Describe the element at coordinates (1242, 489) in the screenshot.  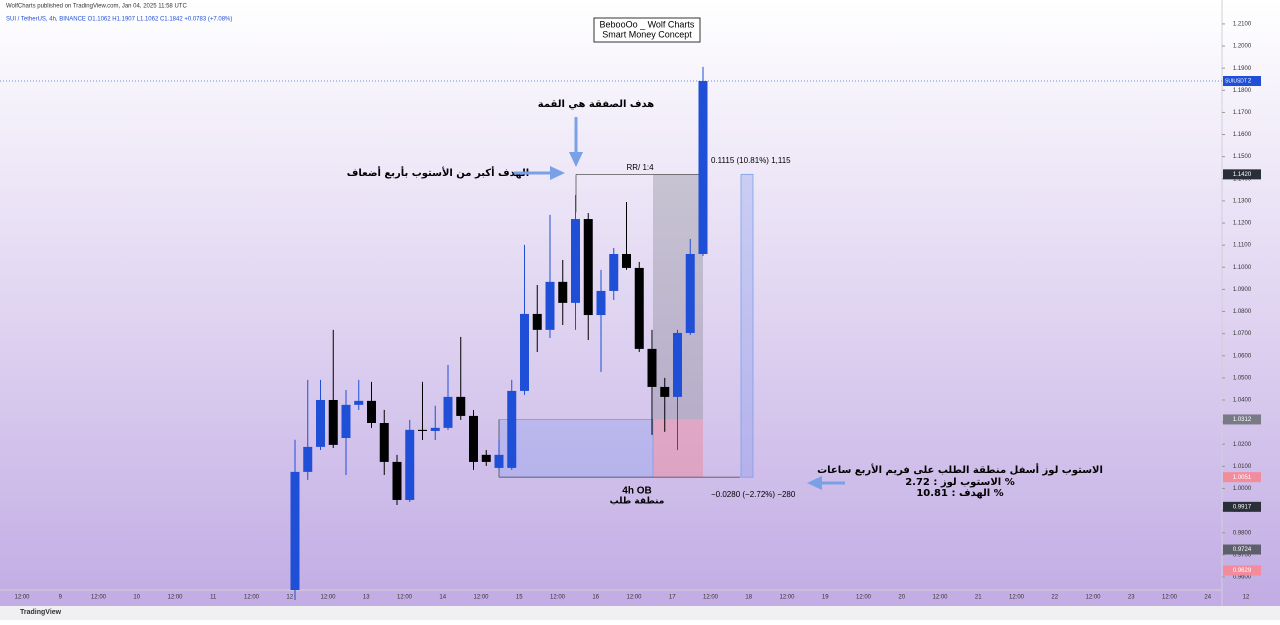
I see `y-tick-label: 1.0000` at that location.